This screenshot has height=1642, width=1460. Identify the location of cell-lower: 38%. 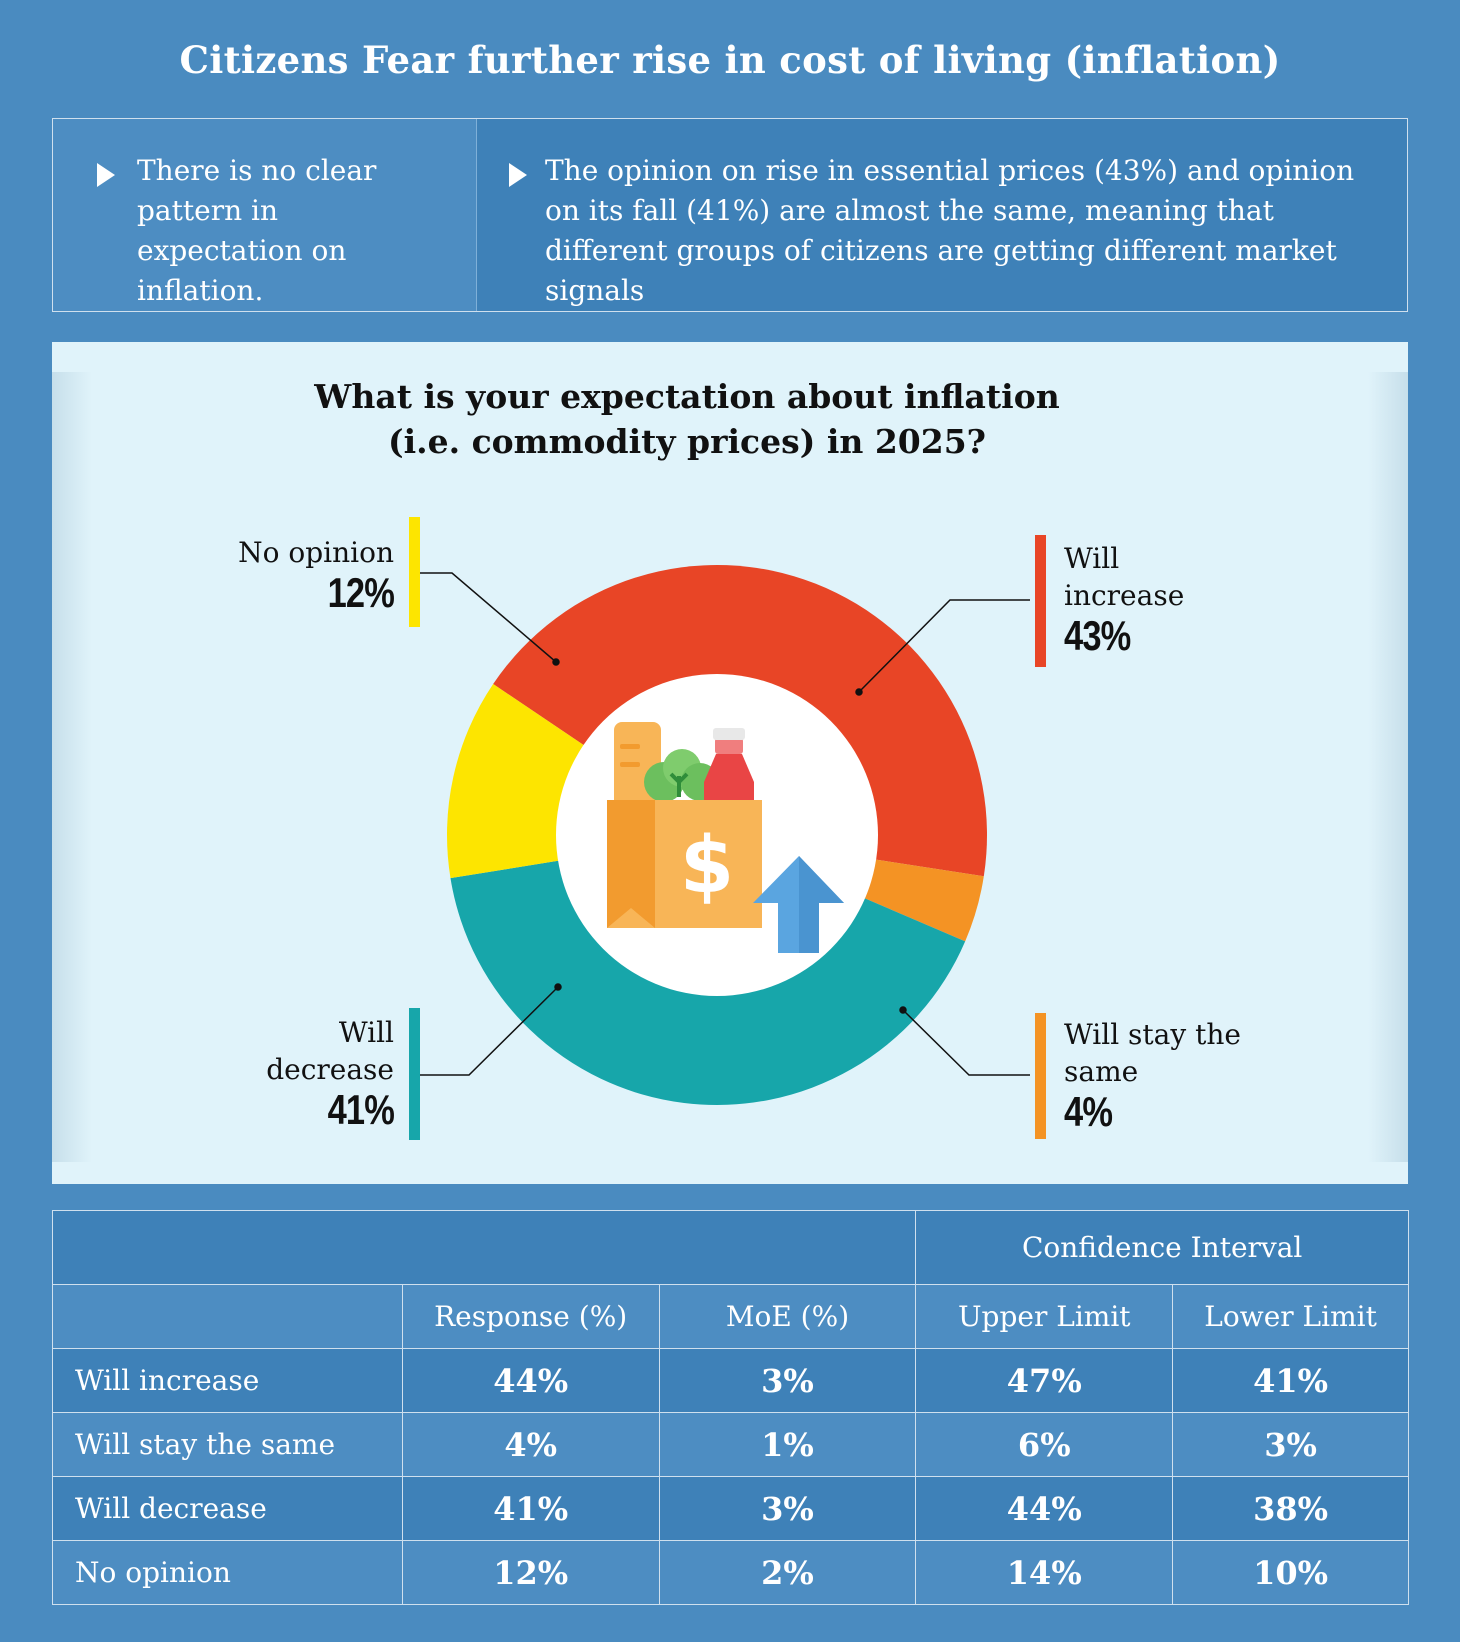
(1290, 1508).